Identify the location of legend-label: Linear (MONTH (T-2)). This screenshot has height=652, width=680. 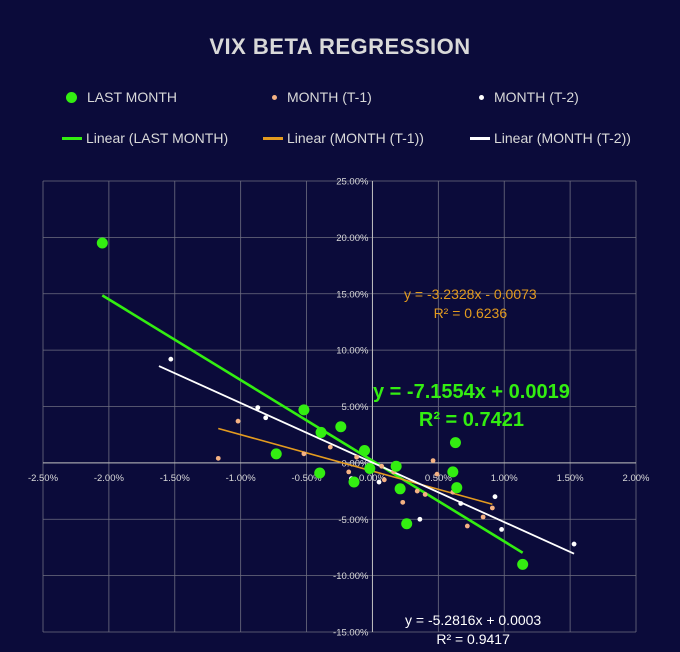
(562, 138).